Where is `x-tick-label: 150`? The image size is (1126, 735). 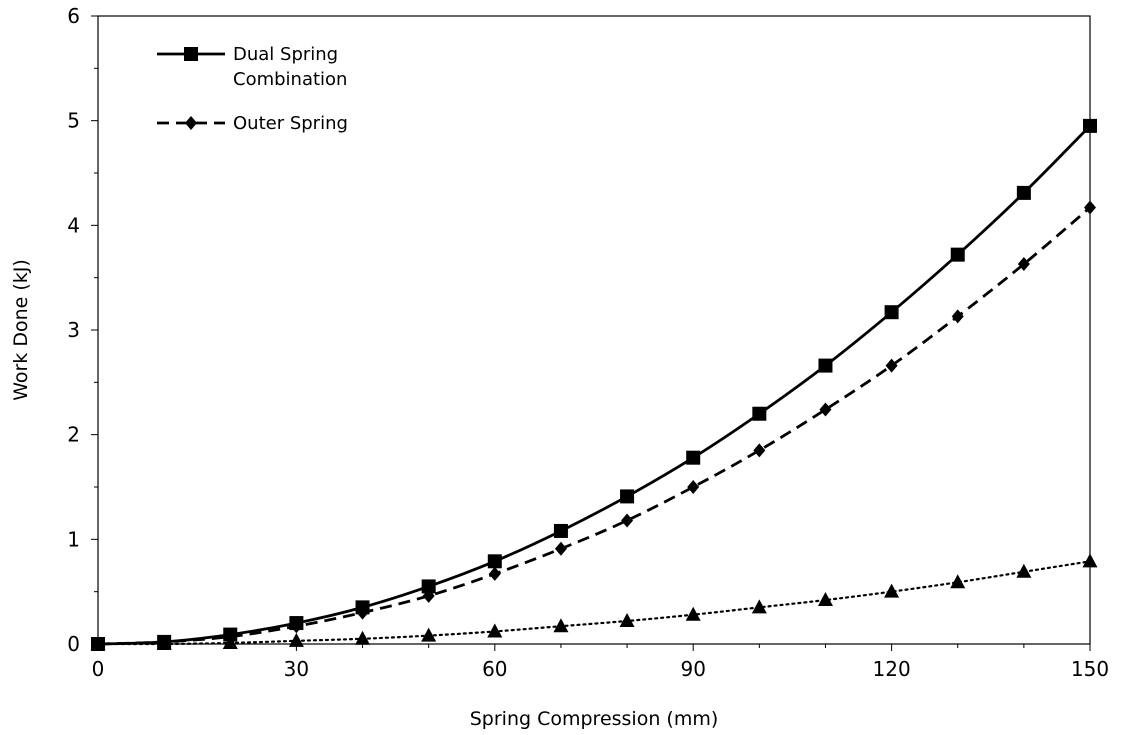
x-tick-label: 150 is located at coordinates (1090, 669).